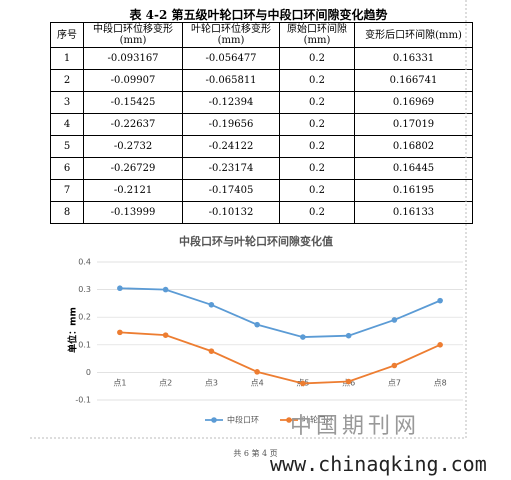 The height and width of the screenshot is (480, 511). What do you see at coordinates (318, 420) in the screenshot?
I see `legend-label: 叶轮口环` at bounding box center [318, 420].